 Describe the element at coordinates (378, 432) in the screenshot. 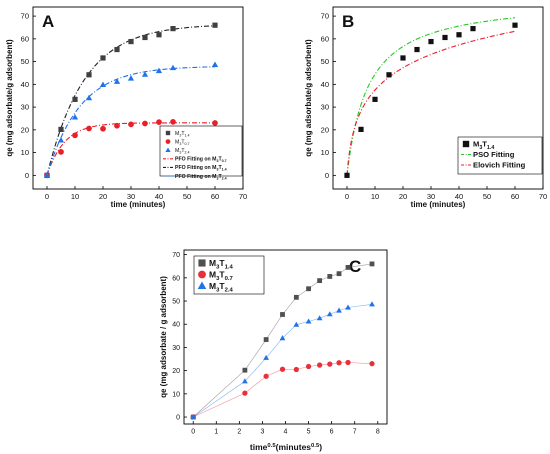

I see `x-tick-label: 8` at that location.